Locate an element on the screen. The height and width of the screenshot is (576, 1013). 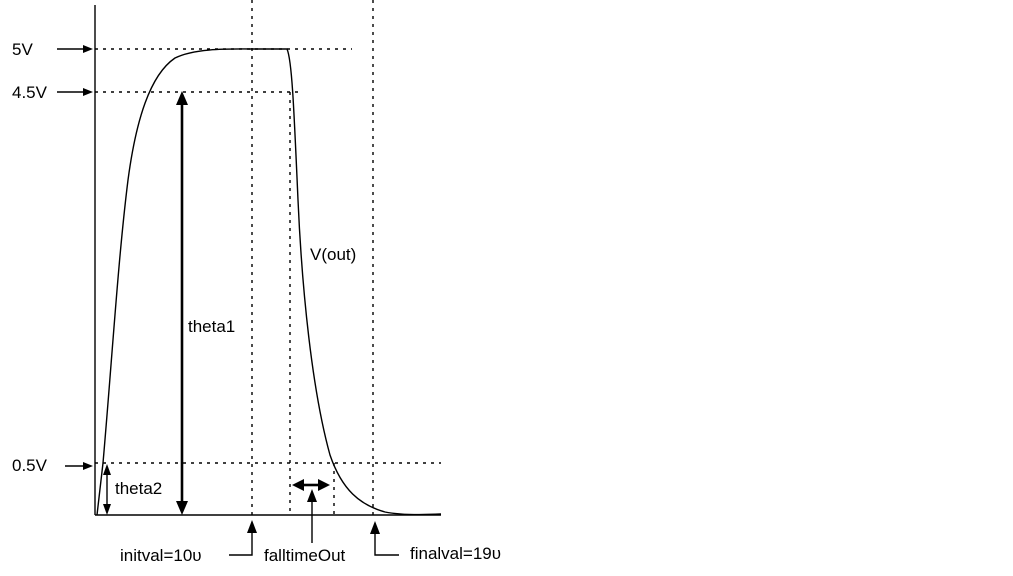
level-label-0-5v: 0.5V is located at coordinates (30, 465).